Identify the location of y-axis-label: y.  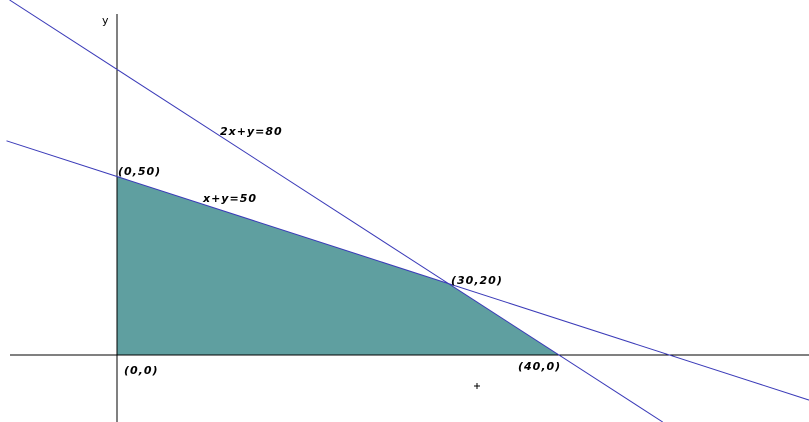
(105, 20).